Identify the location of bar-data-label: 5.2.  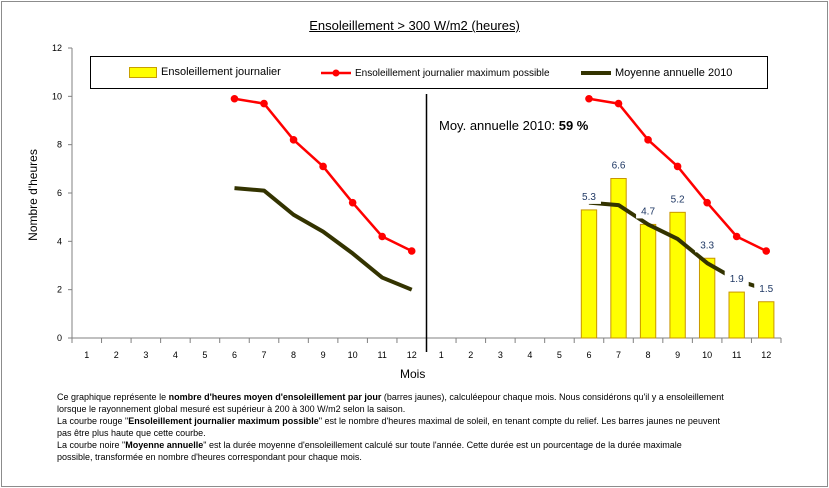
(678, 199).